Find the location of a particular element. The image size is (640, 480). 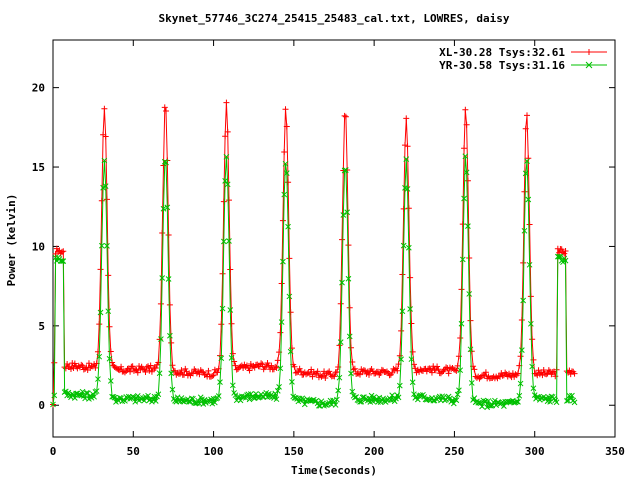

legend-label-1: YR-30.58 Tsys:31.16 is located at coordinates (502, 65).